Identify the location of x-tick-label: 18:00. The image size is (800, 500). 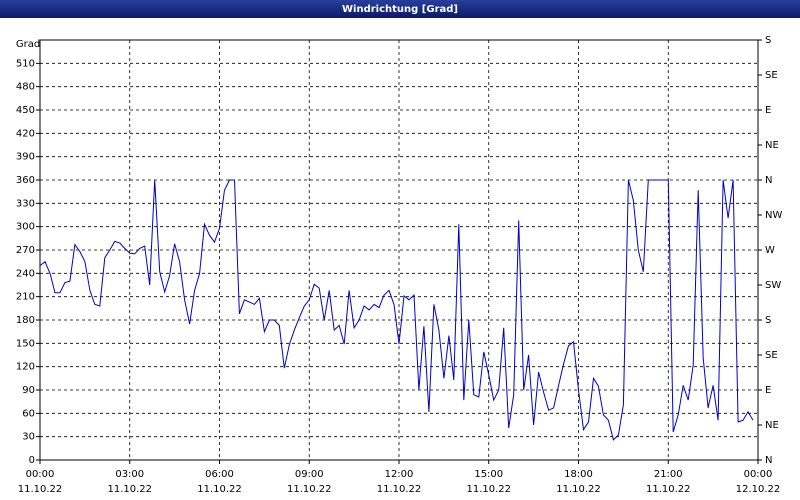
(578, 474).